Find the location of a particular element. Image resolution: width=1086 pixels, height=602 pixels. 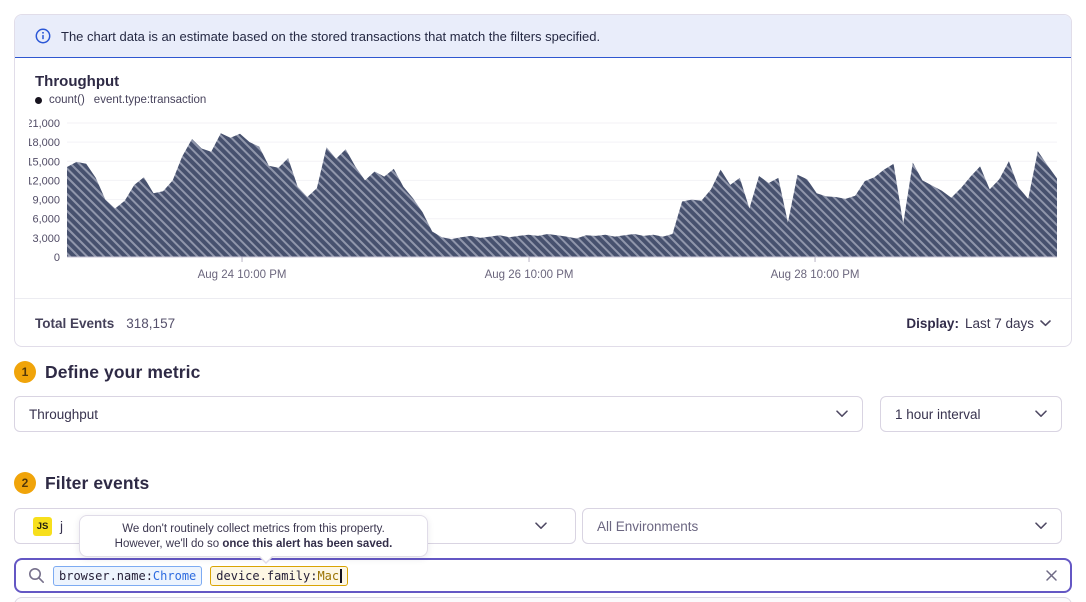

display-label: Display: is located at coordinates (932, 323).